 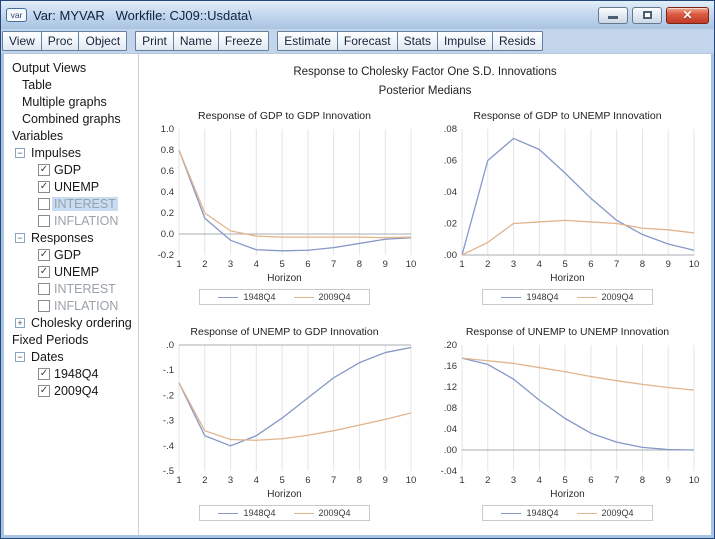 What do you see at coordinates (284, 116) in the screenshot?
I see `chart-title: Response of GDP to GDP Innovation` at bounding box center [284, 116].